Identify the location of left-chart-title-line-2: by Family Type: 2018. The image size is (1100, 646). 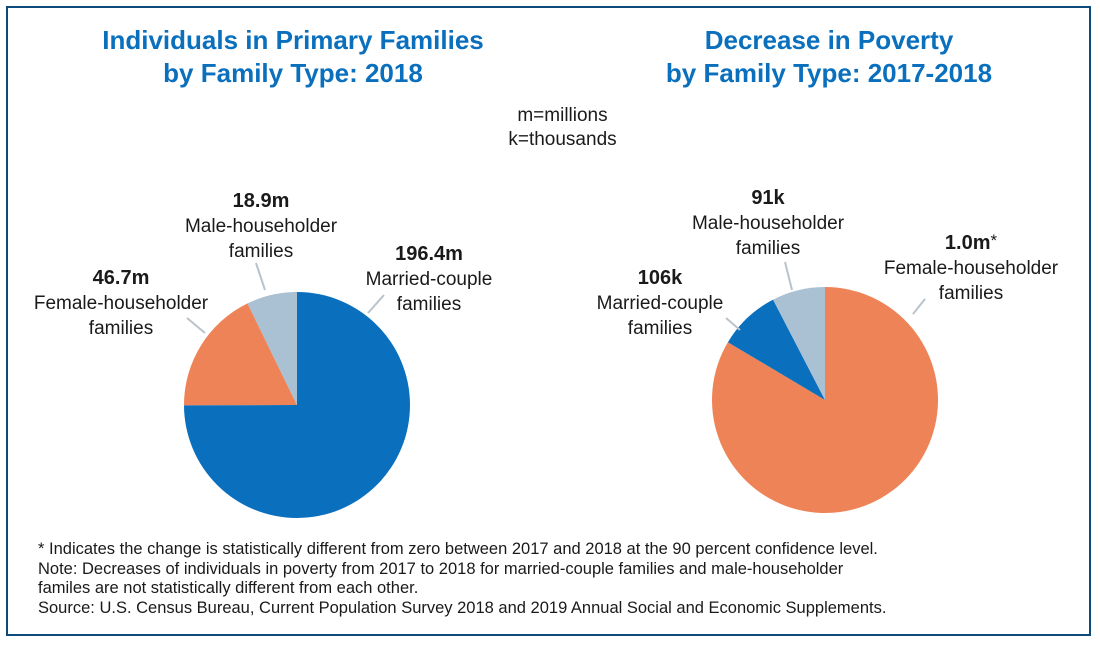
(293, 73).